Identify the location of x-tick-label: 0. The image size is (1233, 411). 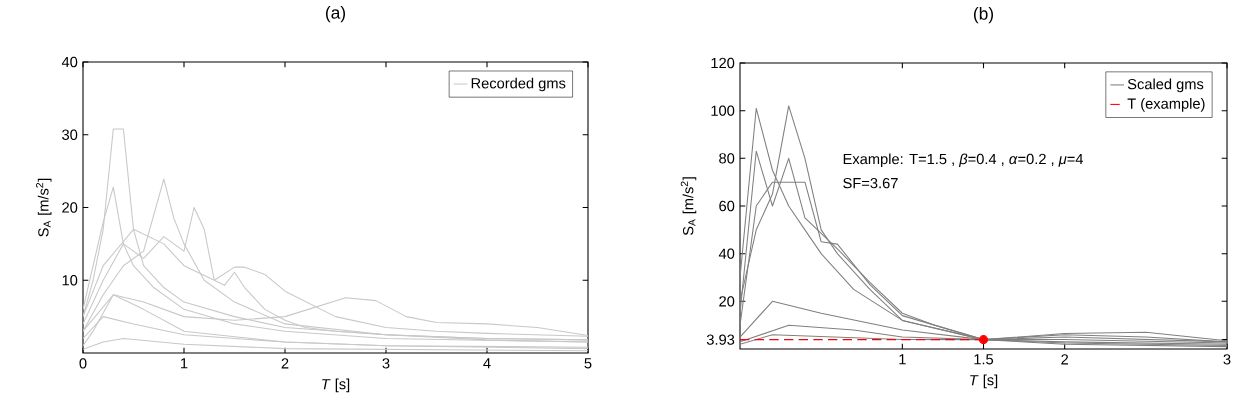
(83, 363).